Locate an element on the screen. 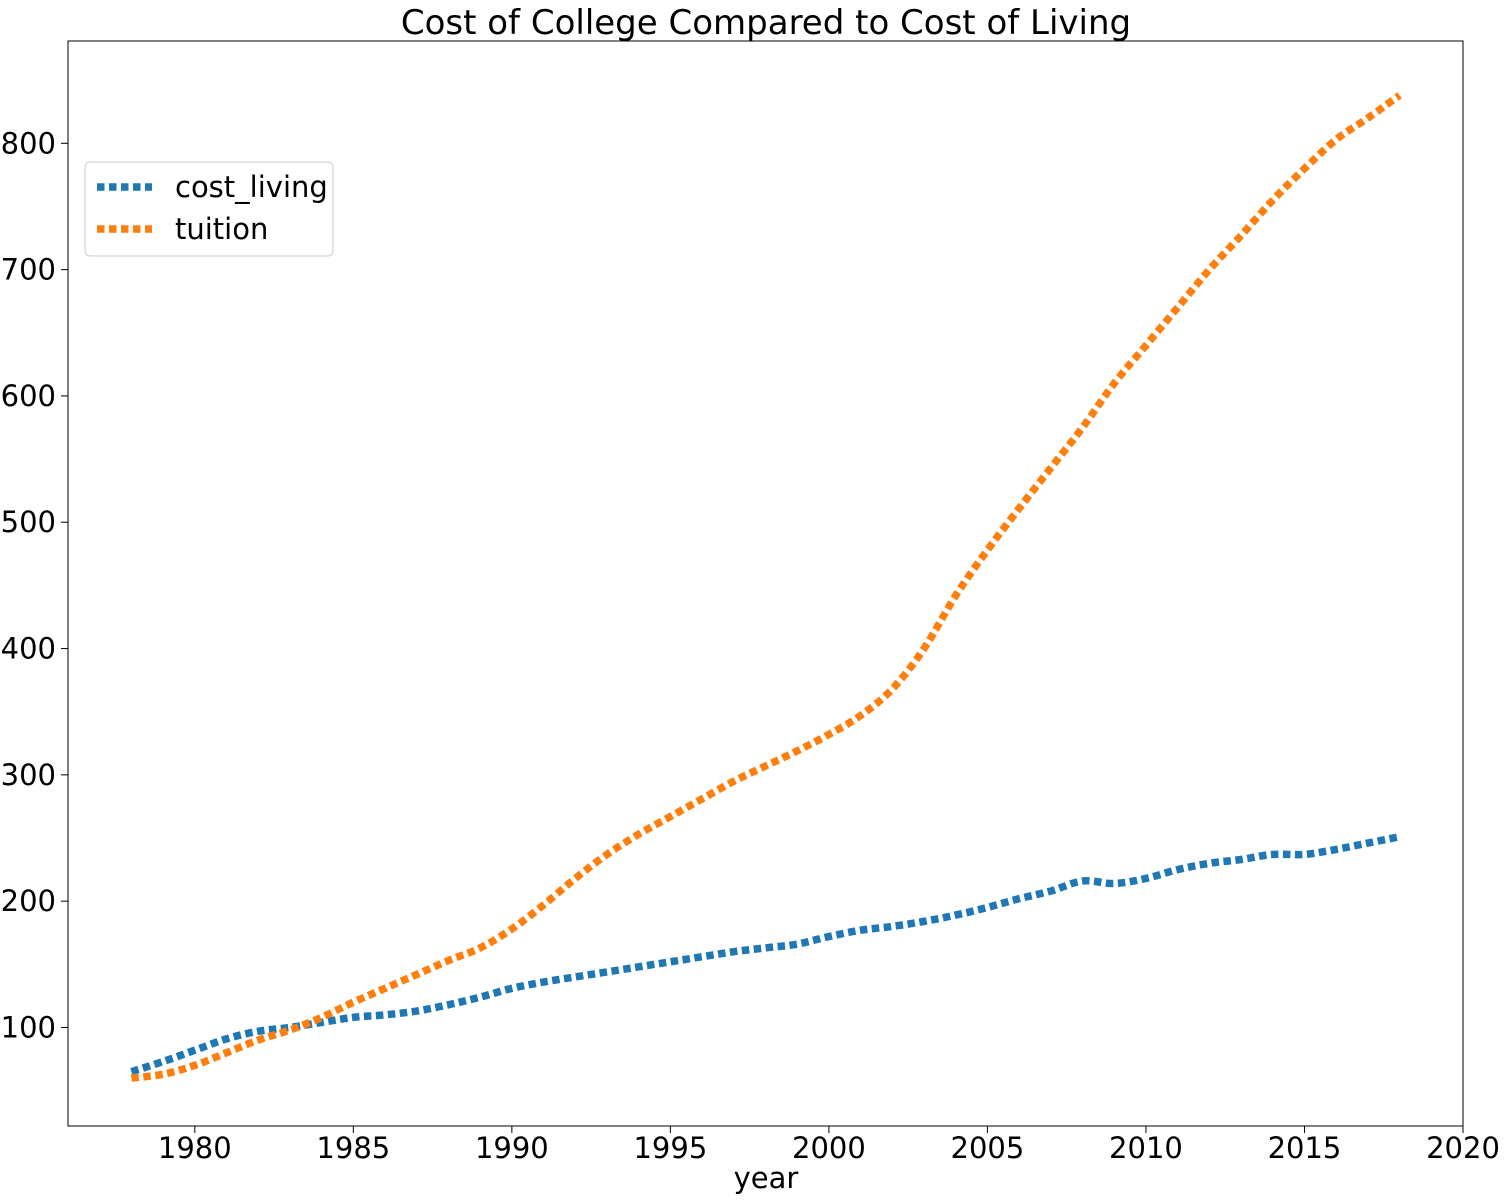 Image resolution: width=1505 pixels, height=1201 pixels. x-tick-label: 2005 is located at coordinates (988, 1148).